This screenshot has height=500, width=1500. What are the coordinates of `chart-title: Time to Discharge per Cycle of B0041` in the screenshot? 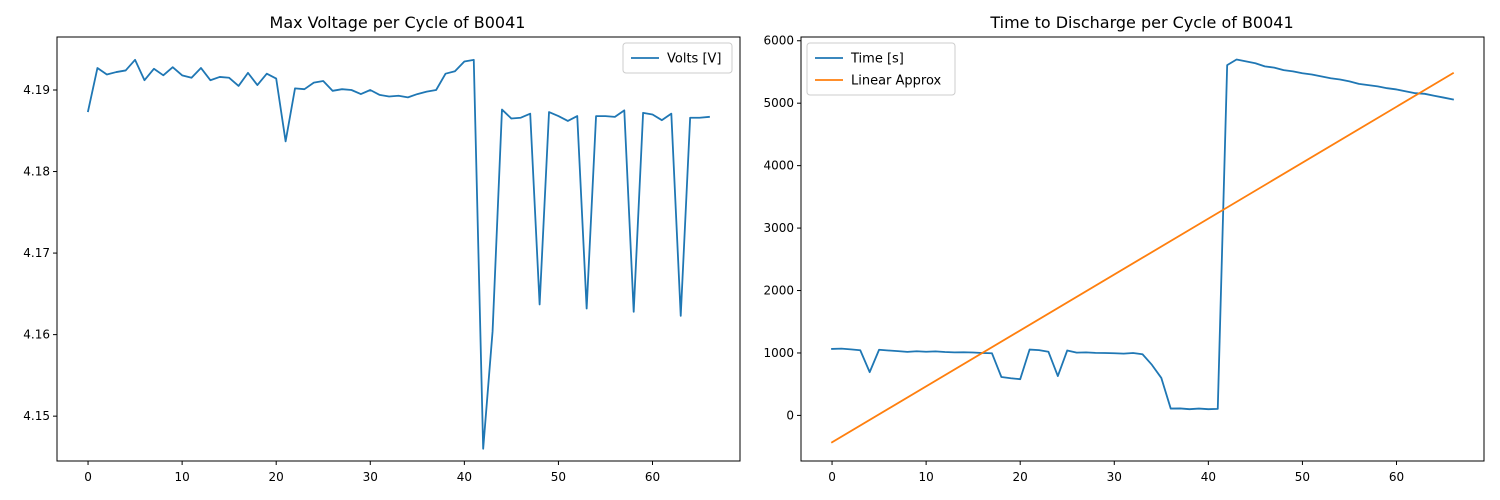 It's located at (1141, 22).